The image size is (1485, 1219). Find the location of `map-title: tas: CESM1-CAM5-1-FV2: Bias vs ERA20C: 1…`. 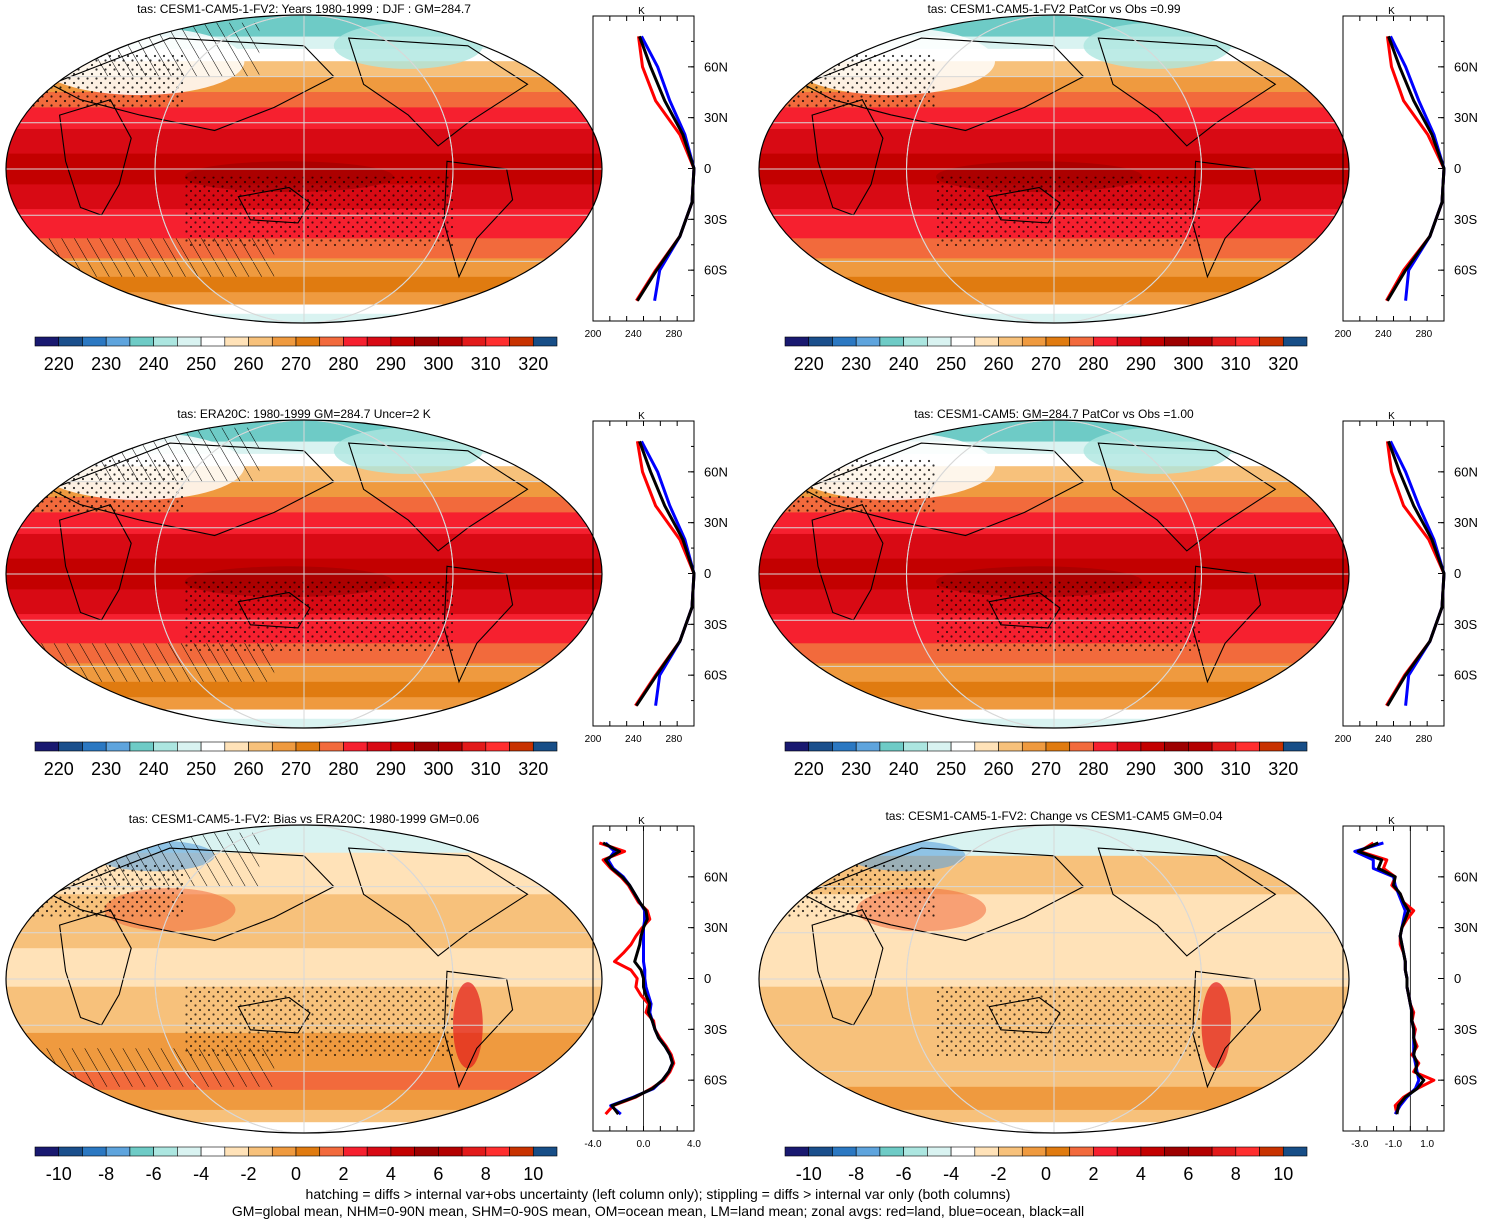

map-title: tas: CESM1-CAM5-1-FV2: Bias vs ERA20C: 1… is located at coordinates (304, 819).